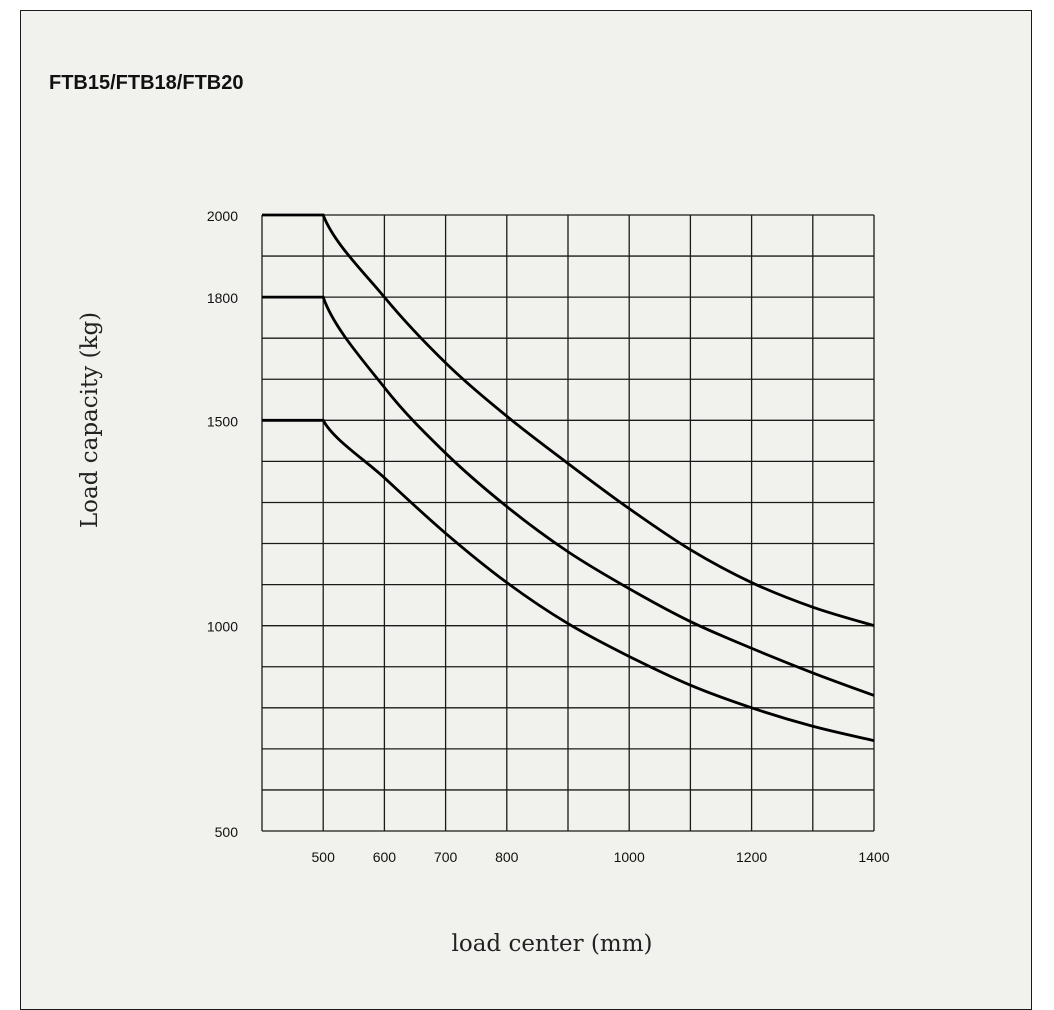 The image size is (1054, 1010). Describe the element at coordinates (90, 420) in the screenshot. I see `y-axis-title: Load capacity (kg)` at that location.